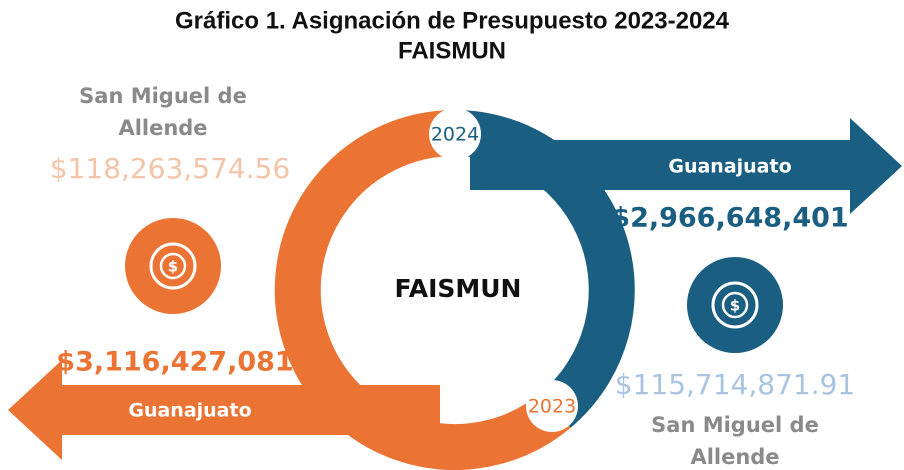 The height and width of the screenshot is (470, 904). What do you see at coordinates (544, 269) in the screenshot?
I see `ring-2024` at bounding box center [544, 269].